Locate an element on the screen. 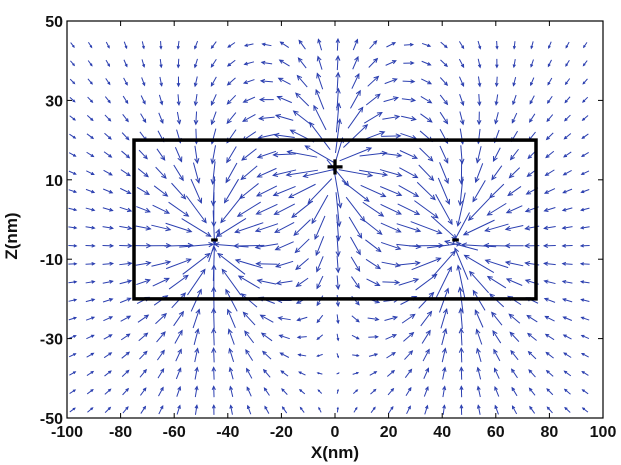 The image size is (621, 465). y-tick-label: -30 is located at coordinates (51, 340).